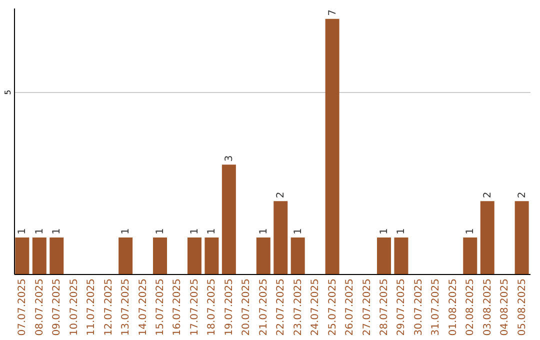 This screenshot has height=340, width=540. I want to click on x-tick-label: 08.07.2025, so click(40, 307).